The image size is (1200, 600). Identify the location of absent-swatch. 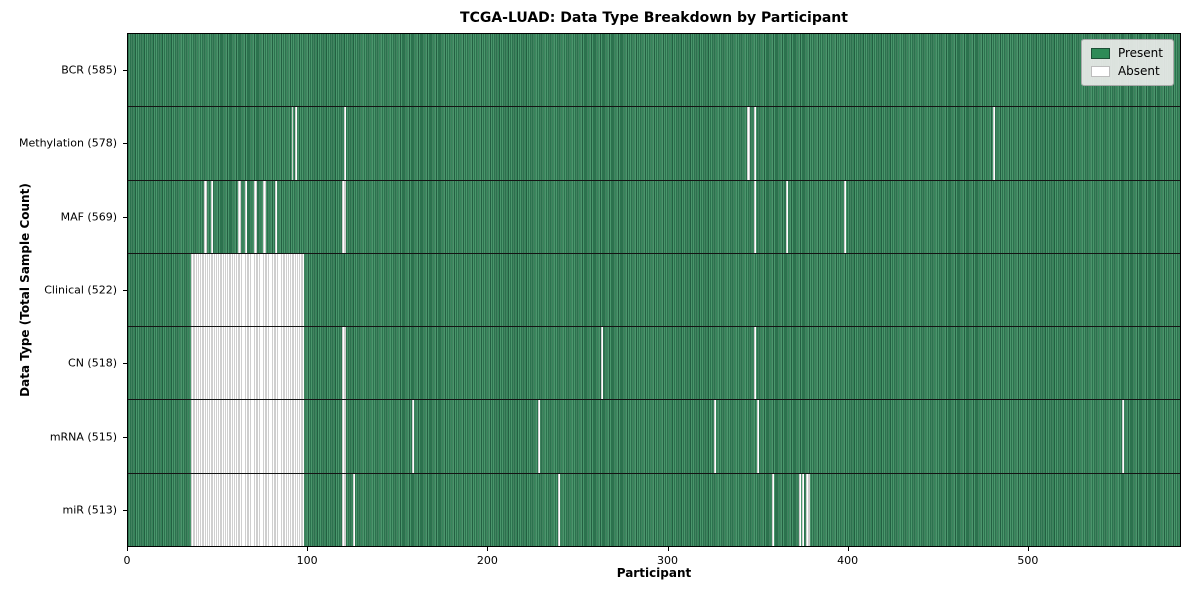
(1100, 71).